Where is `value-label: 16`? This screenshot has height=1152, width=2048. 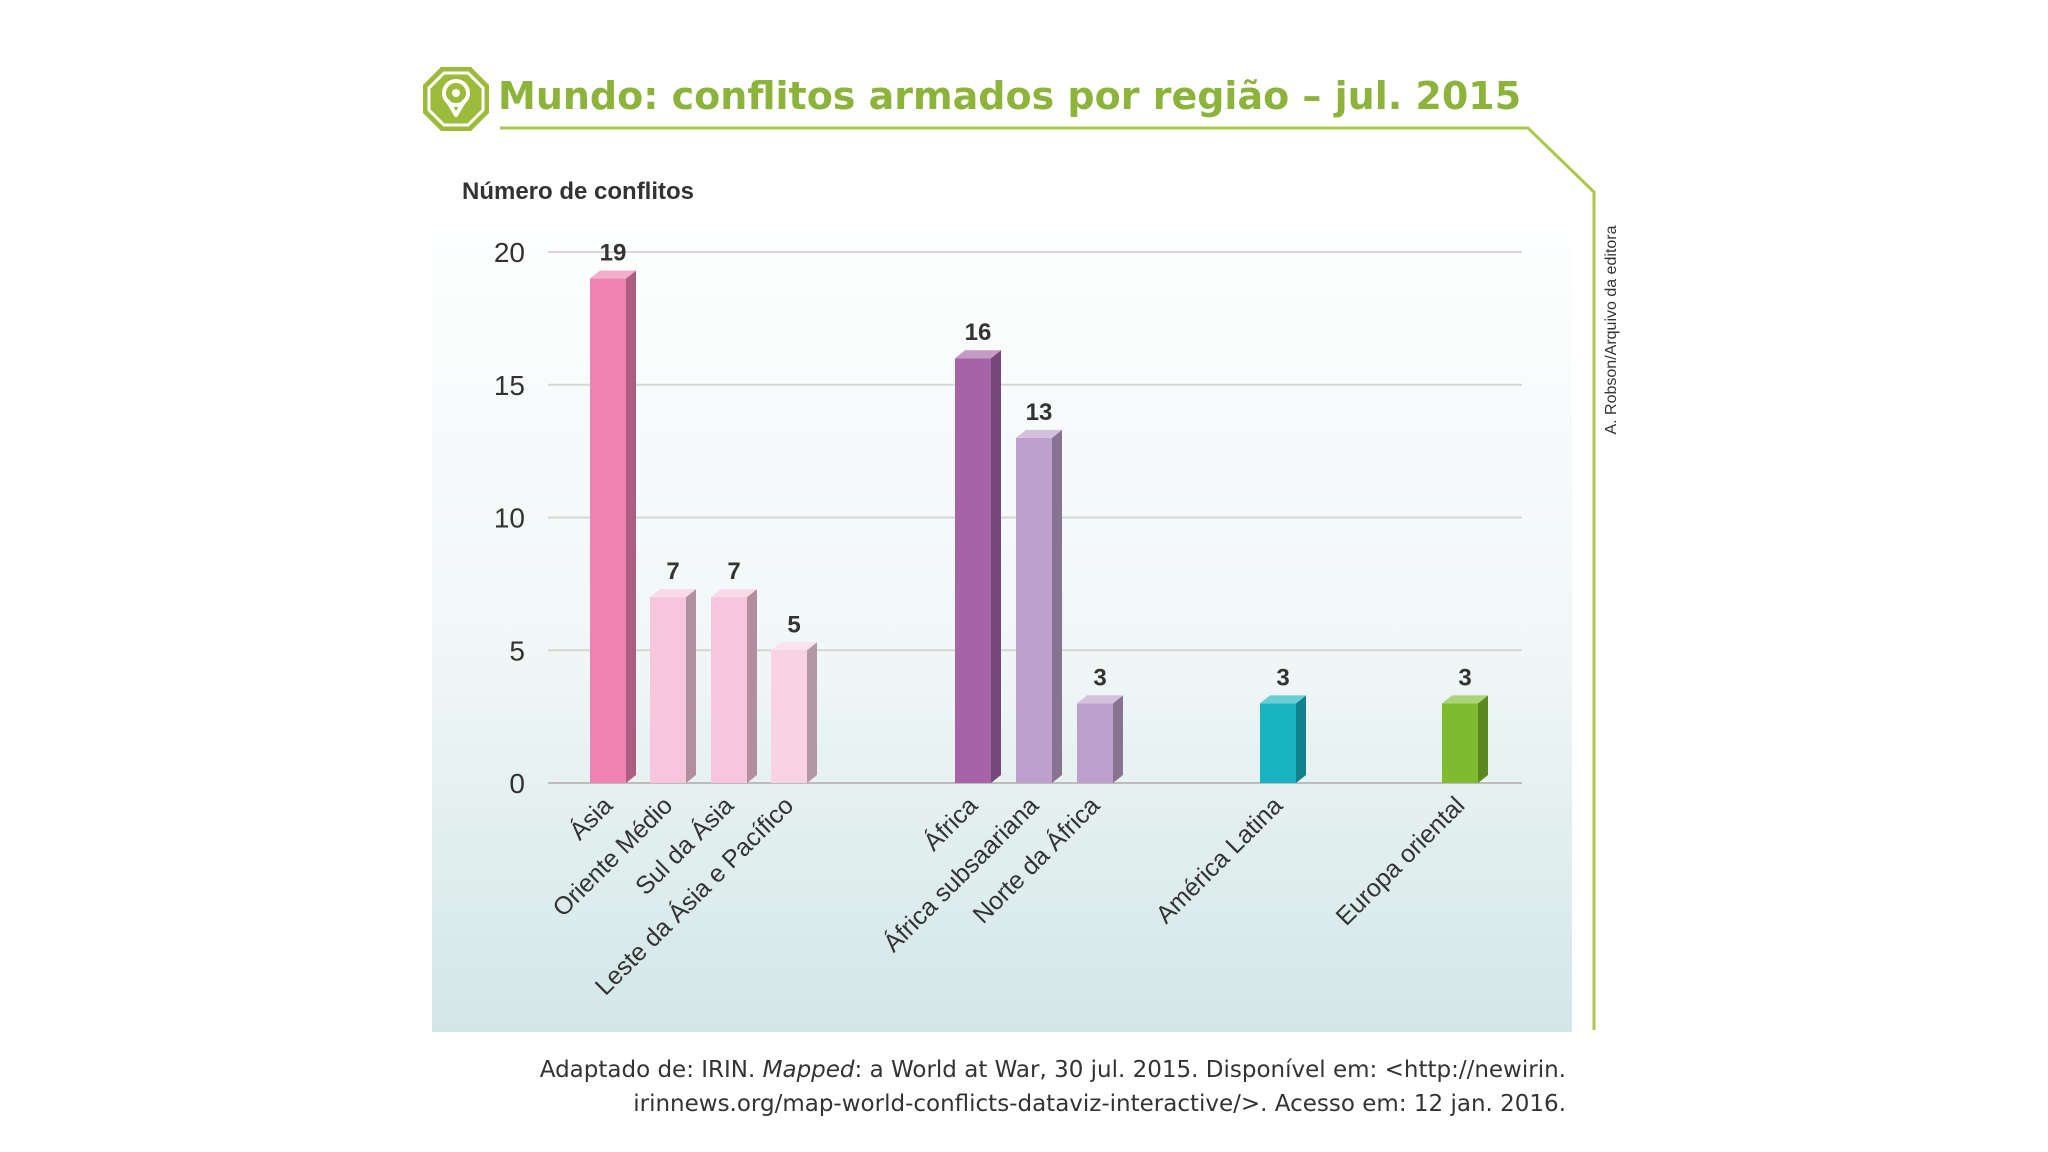
value-label: 16 is located at coordinates (978, 332).